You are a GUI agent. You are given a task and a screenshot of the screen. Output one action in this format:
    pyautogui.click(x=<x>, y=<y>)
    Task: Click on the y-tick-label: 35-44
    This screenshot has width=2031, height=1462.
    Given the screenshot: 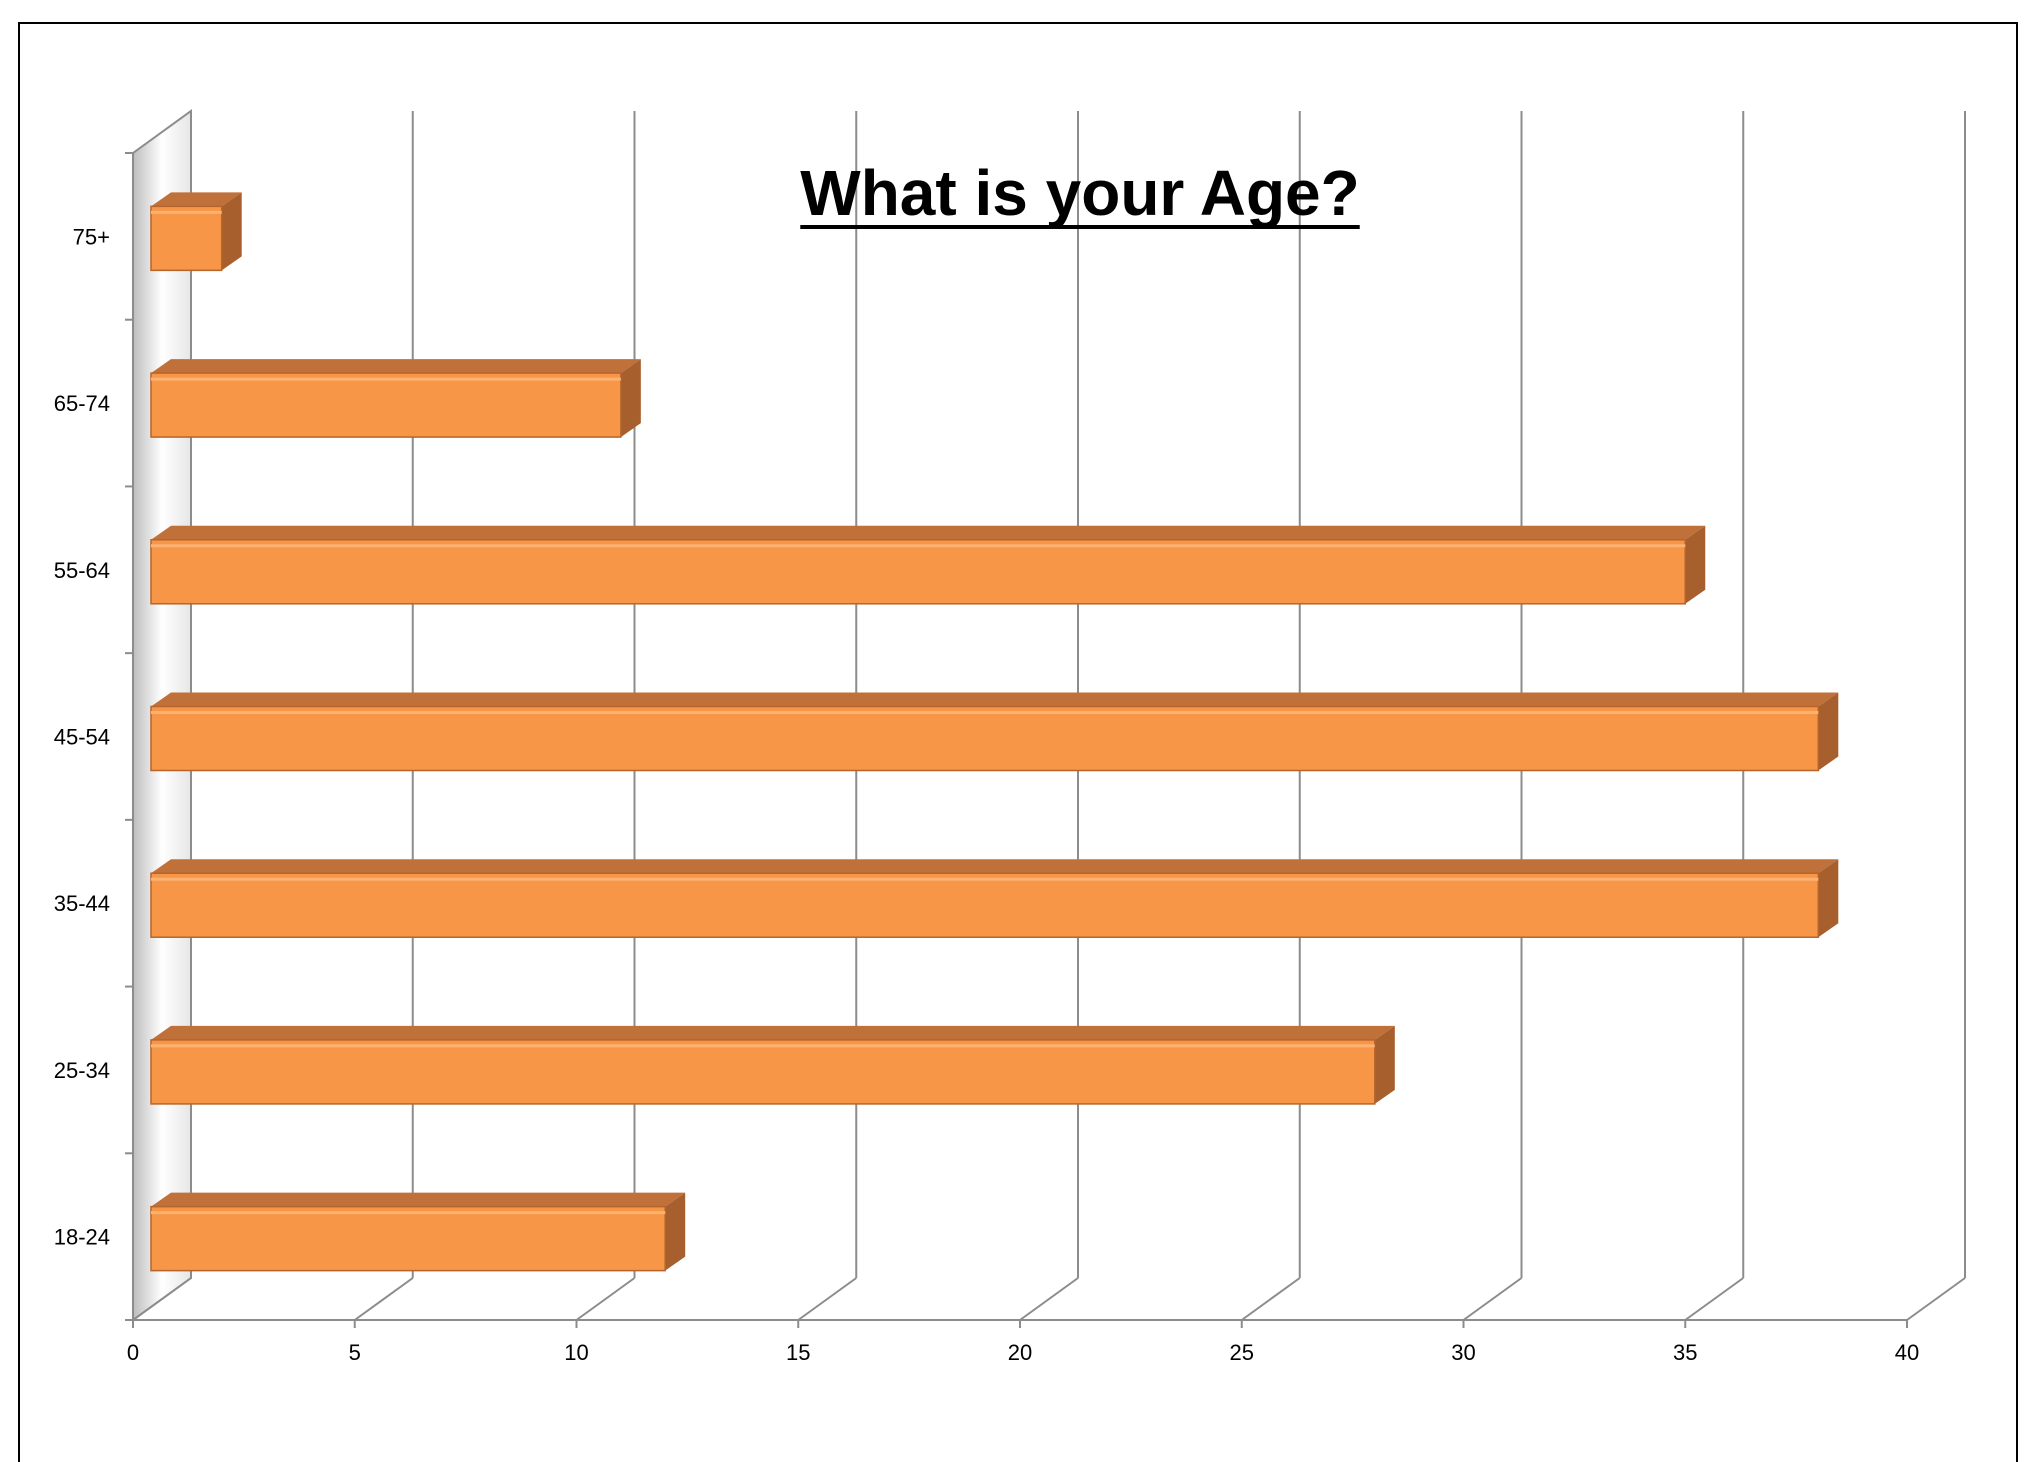 What is the action you would take?
    pyautogui.click(x=82, y=903)
    